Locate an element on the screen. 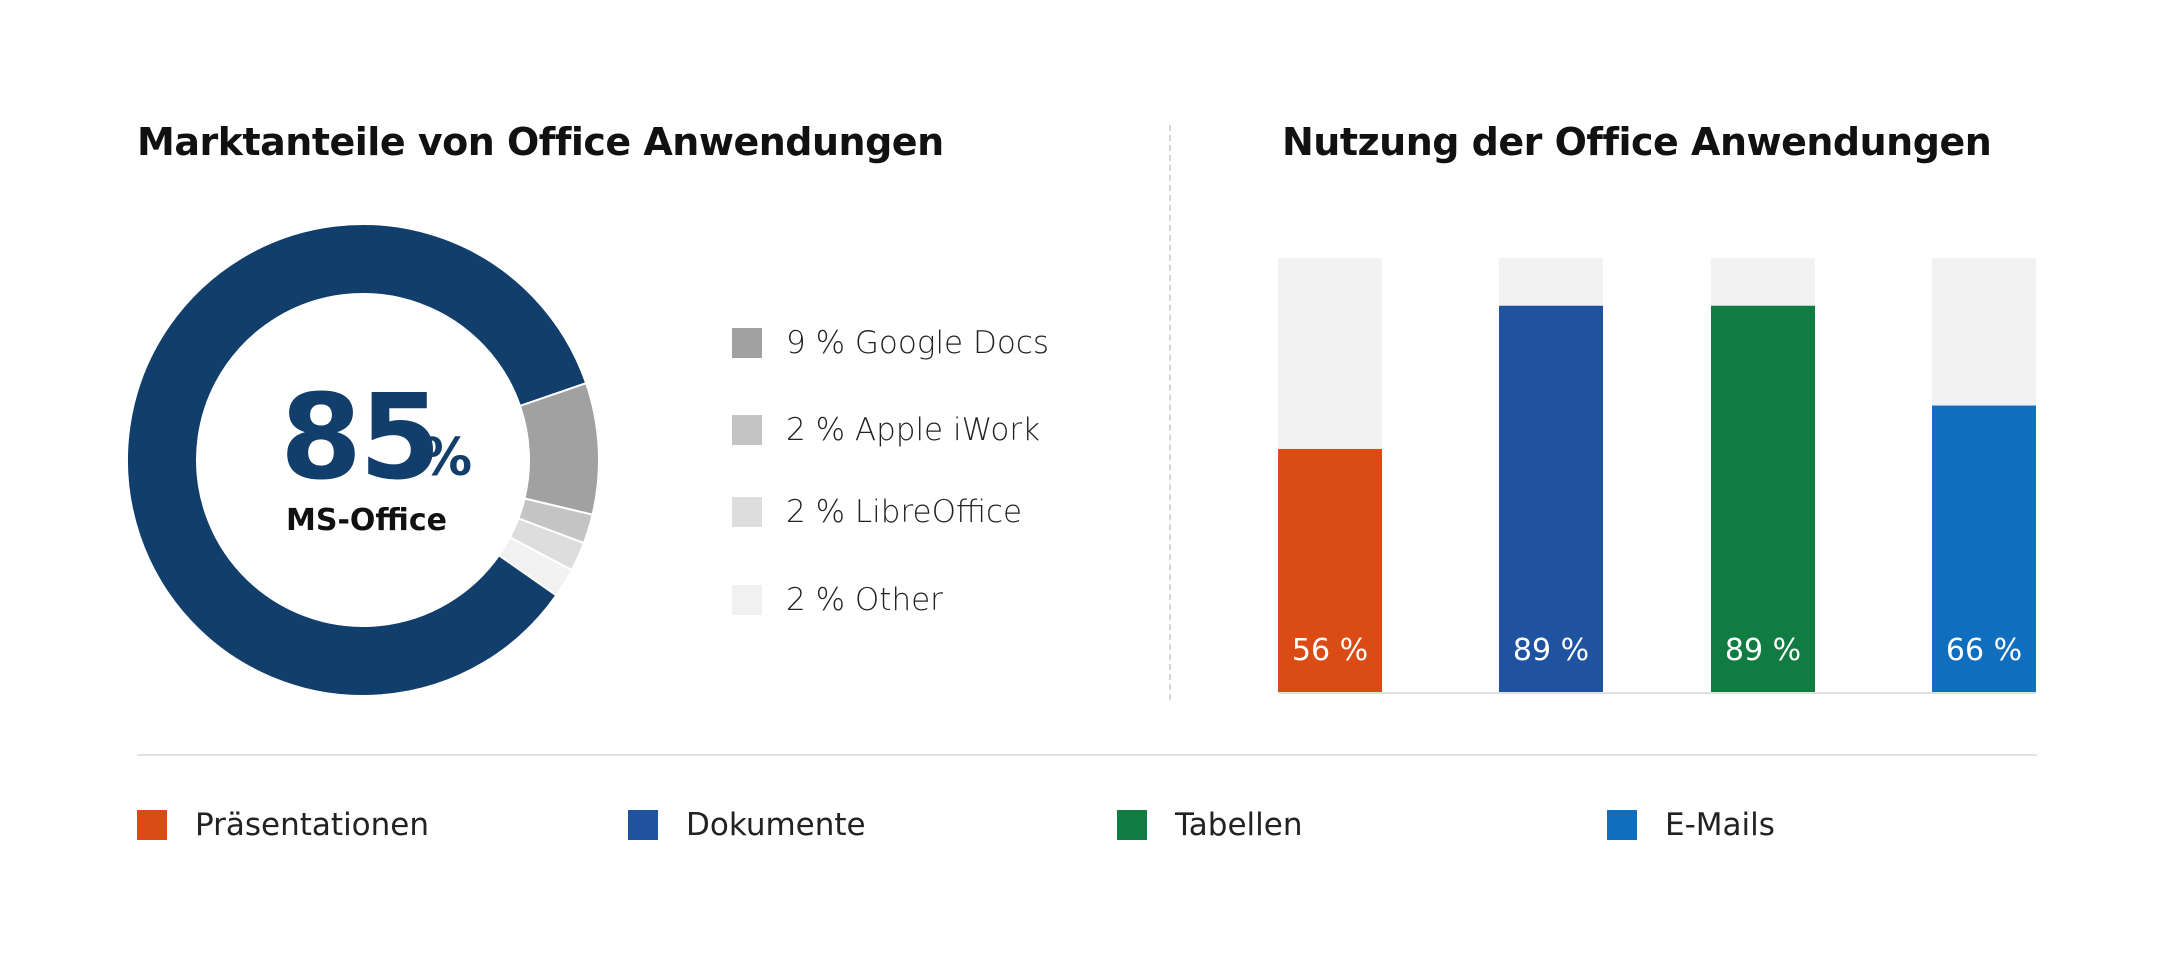 The width and height of the screenshot is (2157, 960). center-label: MS-Office is located at coordinates (367, 520).